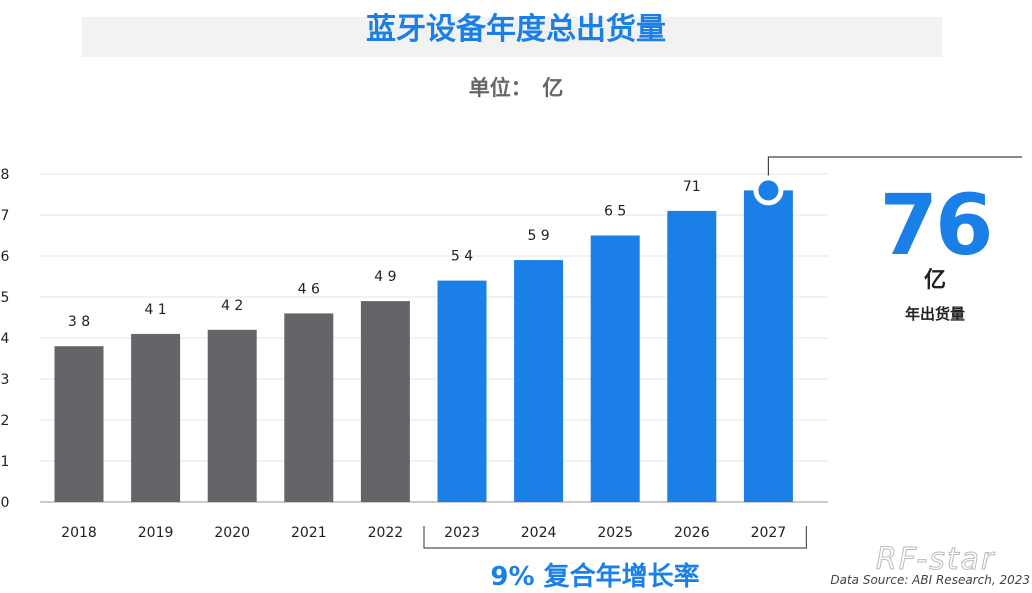 Image resolution: width=1032 pixels, height=593 pixels. Describe the element at coordinates (768, 190) in the screenshot. I see `marker-dot` at that location.